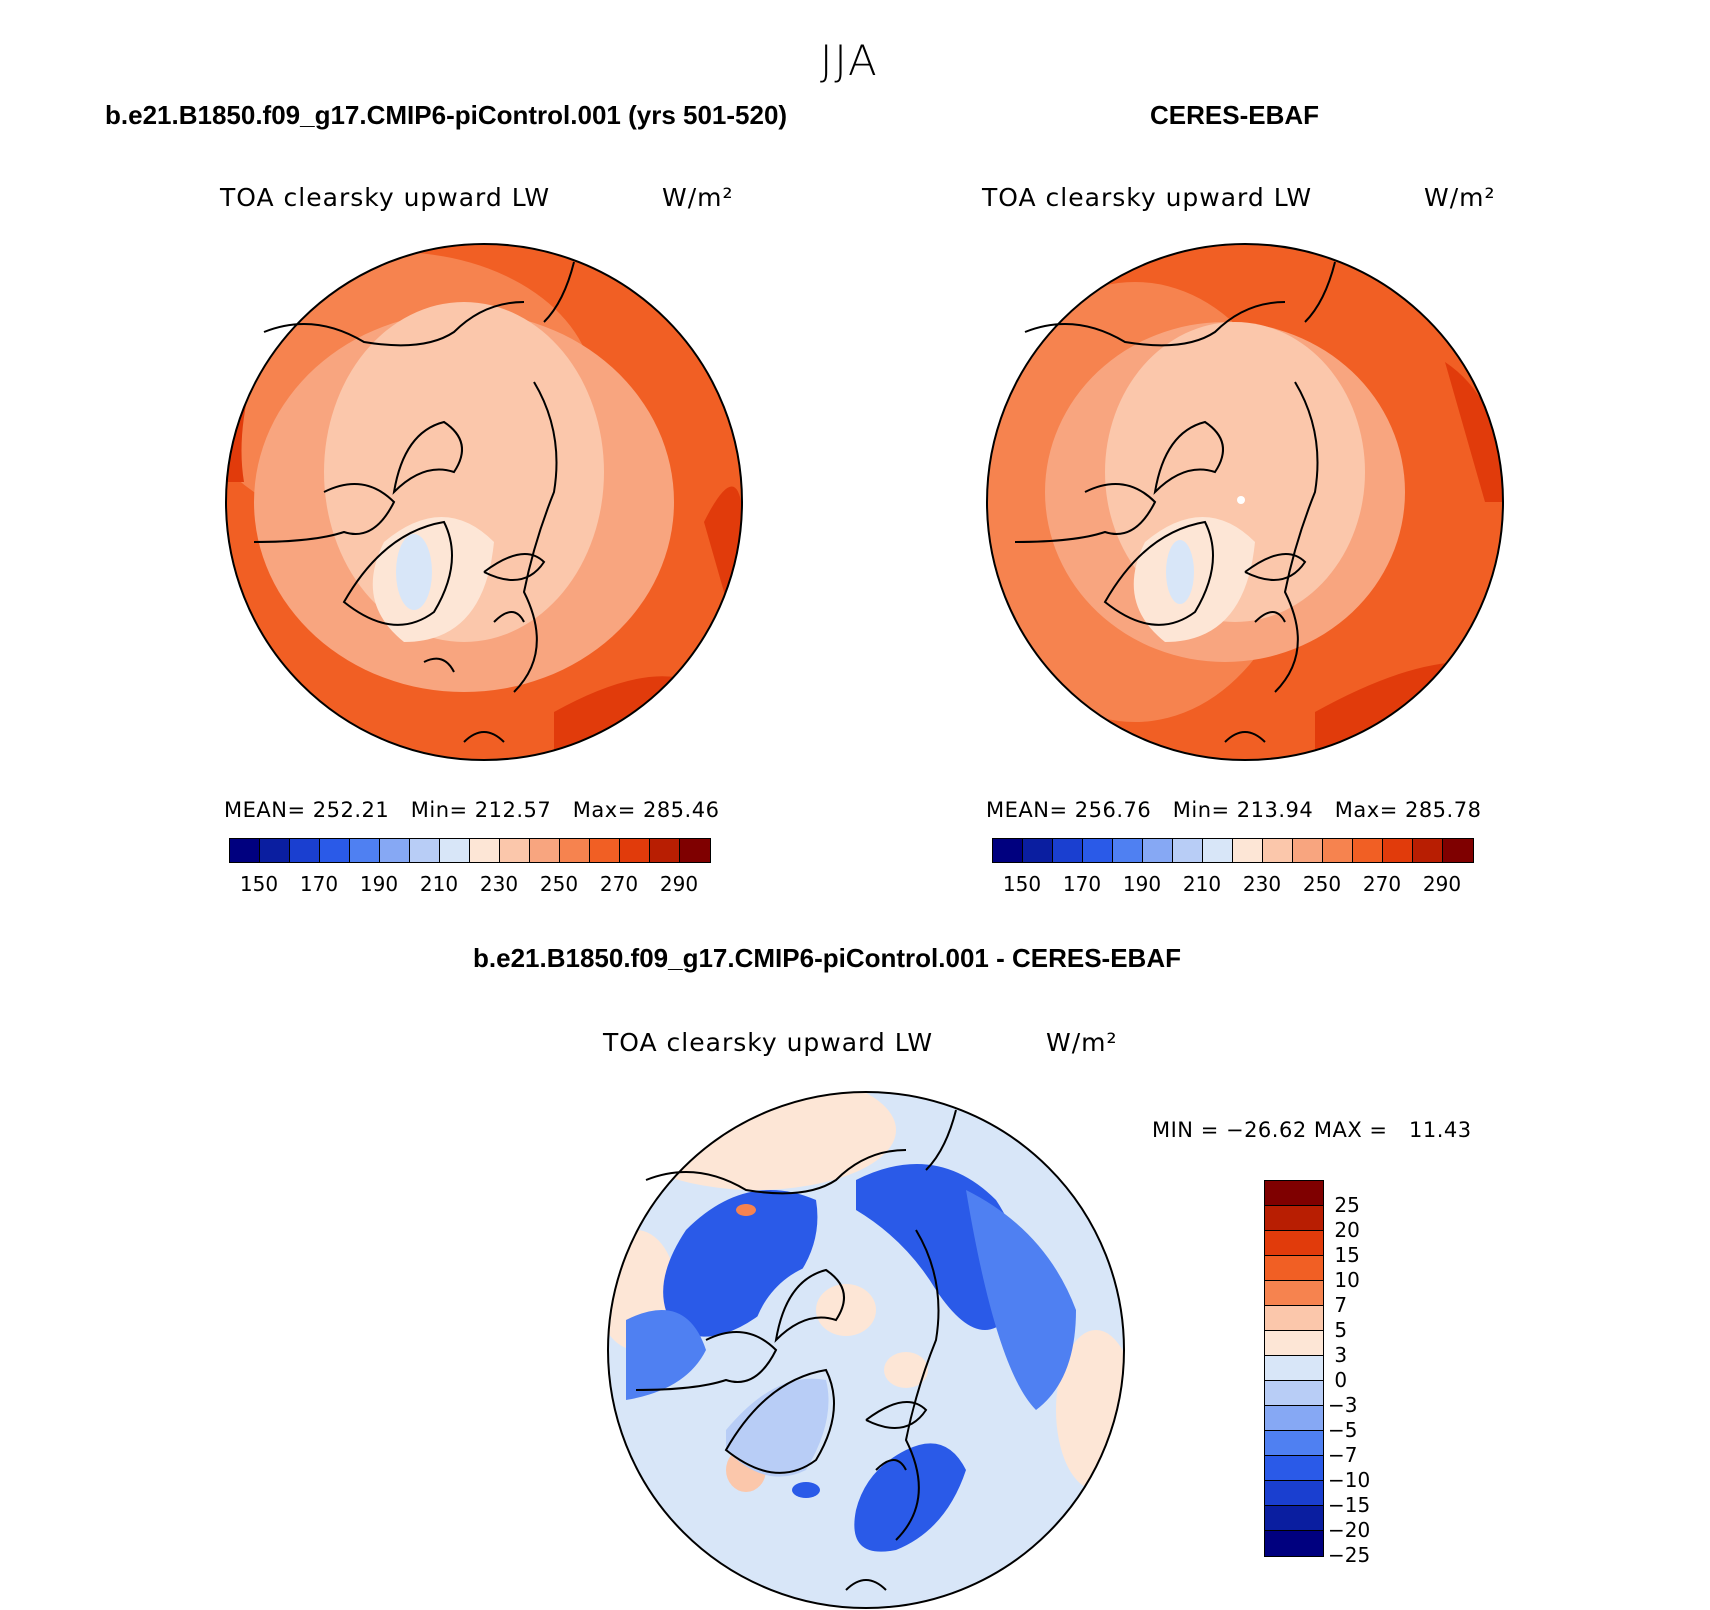 The width and height of the screenshot is (1710, 1610). What do you see at coordinates (1349, 1505) in the screenshot?
I see `colorbar-tick-label: −15` at bounding box center [1349, 1505].